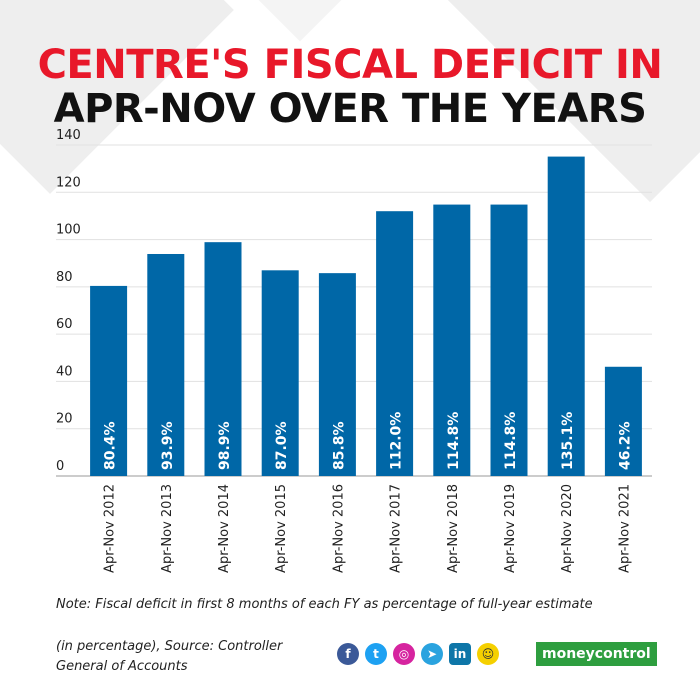  Describe the element at coordinates (64, 277) in the screenshot. I see `y-tick-label: 80` at that location.